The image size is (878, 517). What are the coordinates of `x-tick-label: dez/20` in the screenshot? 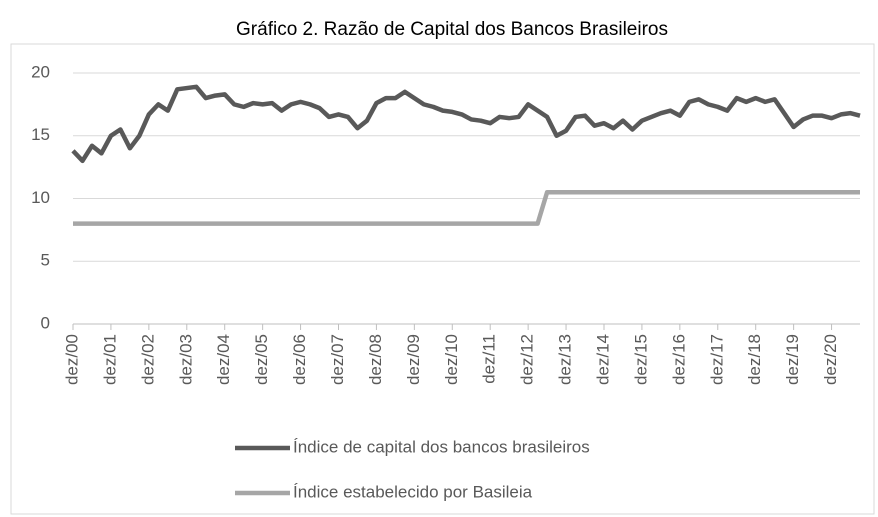 It's located at (830, 359).